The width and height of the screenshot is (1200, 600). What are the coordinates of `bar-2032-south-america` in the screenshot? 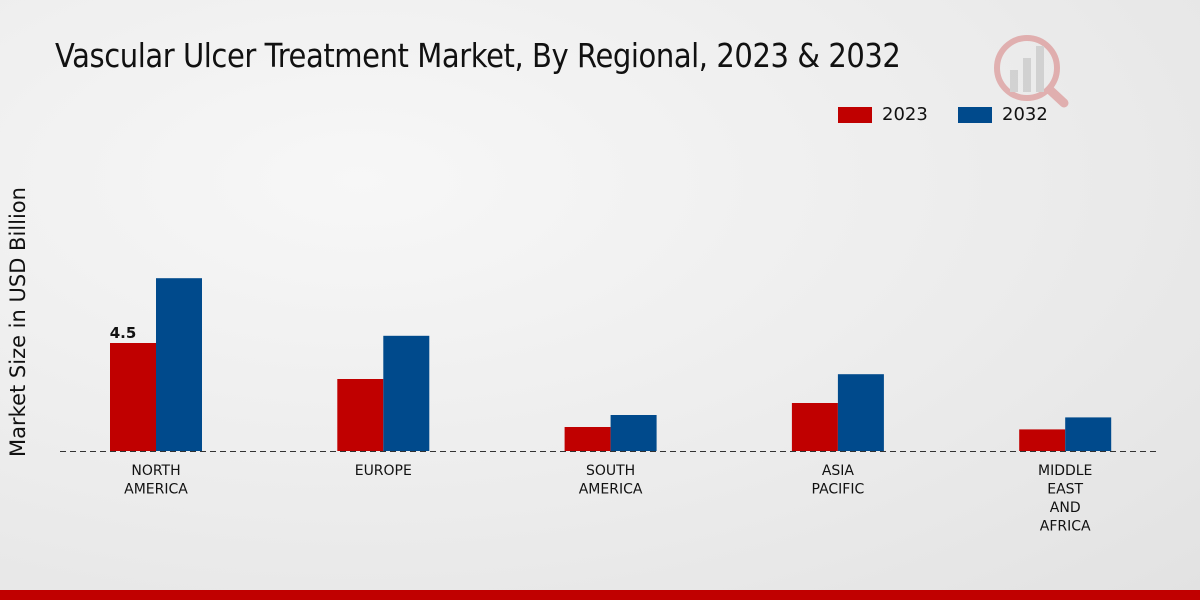 It's located at (633, 433).